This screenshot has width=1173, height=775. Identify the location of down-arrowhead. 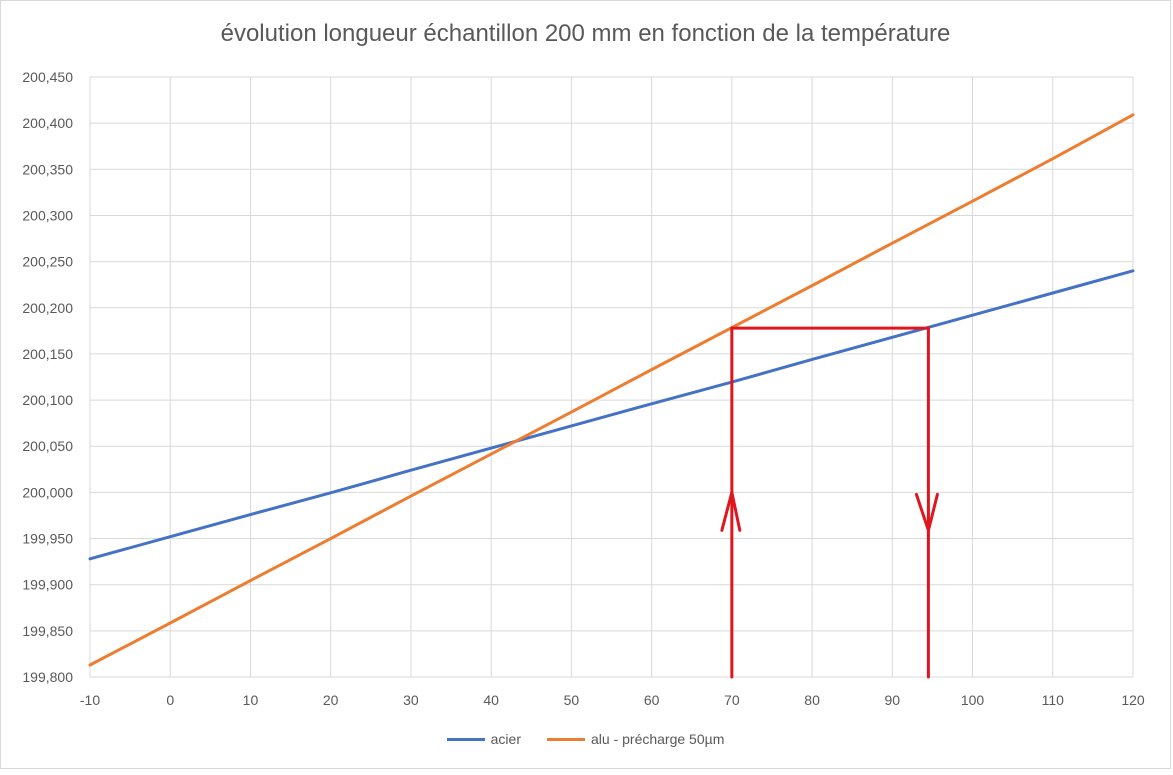
(926, 512).